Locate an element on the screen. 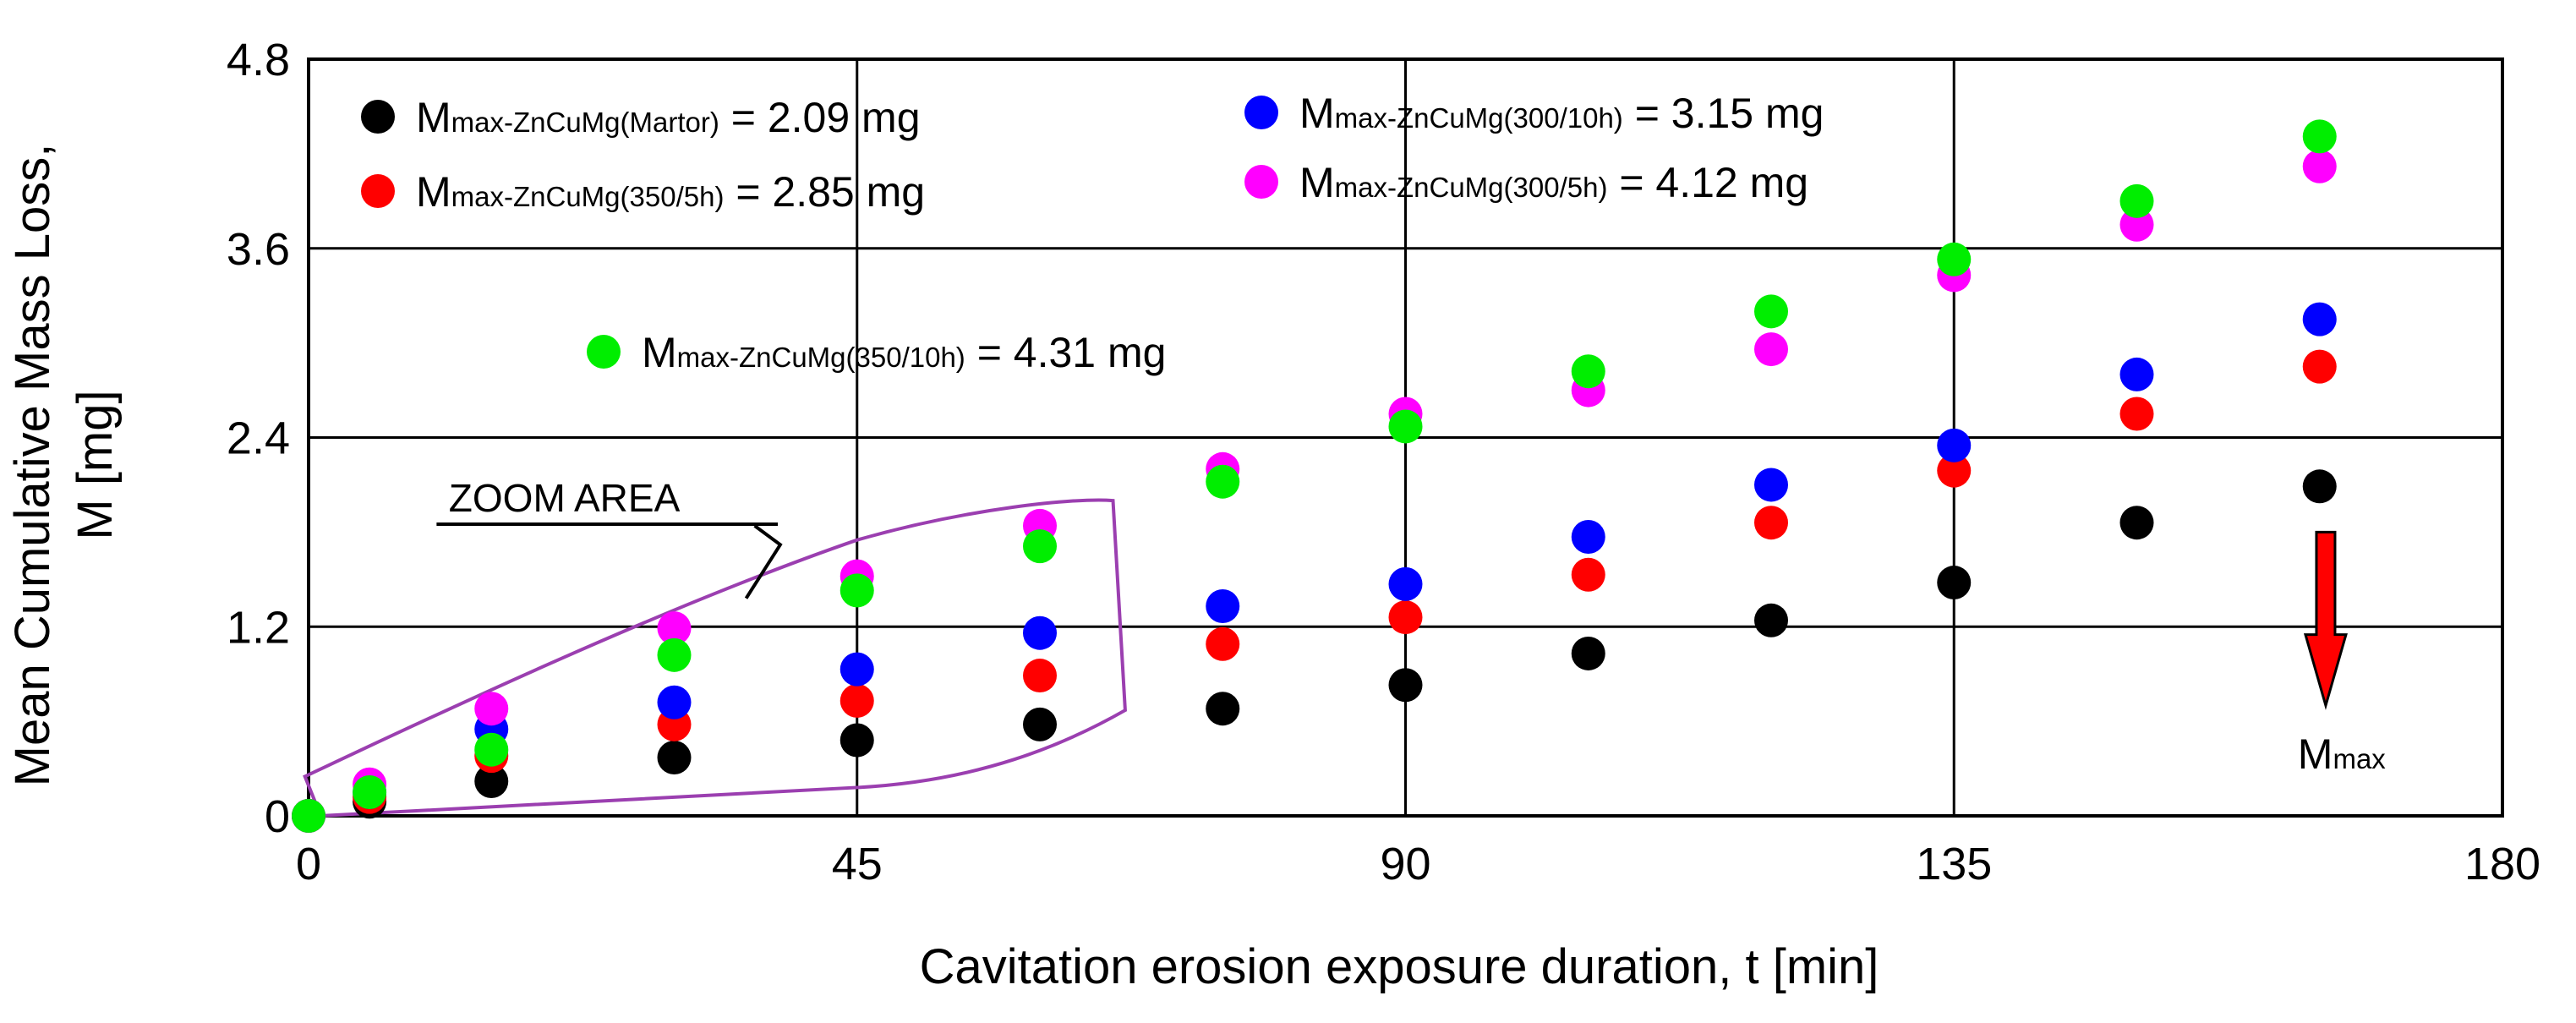  legend-entry-ZnCuMg(350/5h): Mmax-ZnCuMg(350/5h) = 2.85 mg is located at coordinates (643, 192).